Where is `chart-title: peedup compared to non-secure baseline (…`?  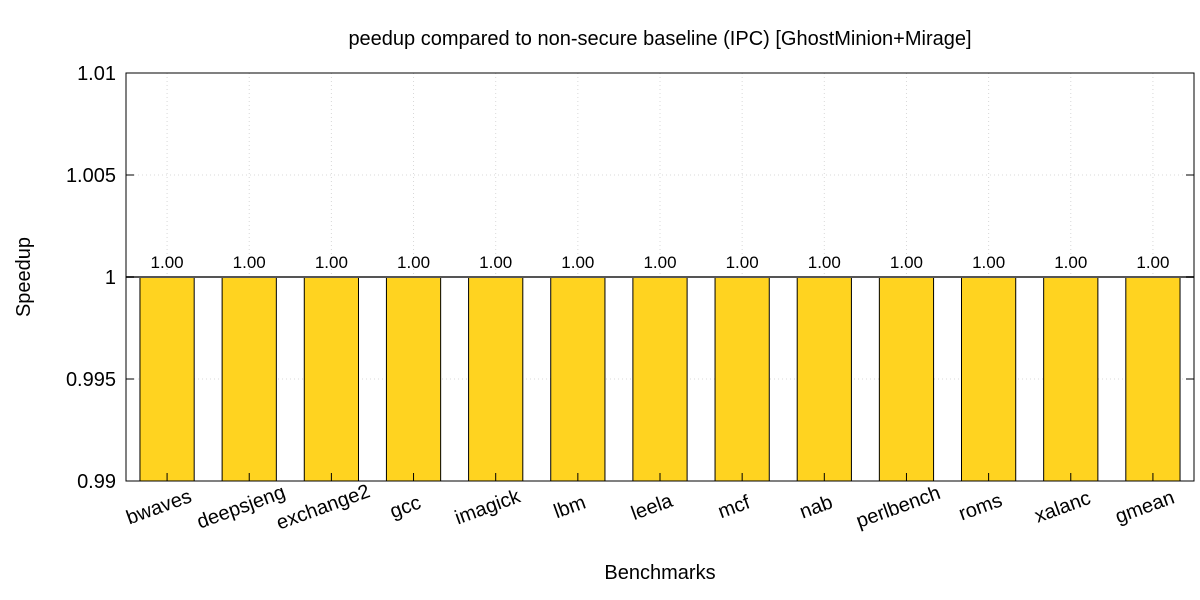
chart-title: peedup compared to non-secure baseline (… is located at coordinates (659, 39).